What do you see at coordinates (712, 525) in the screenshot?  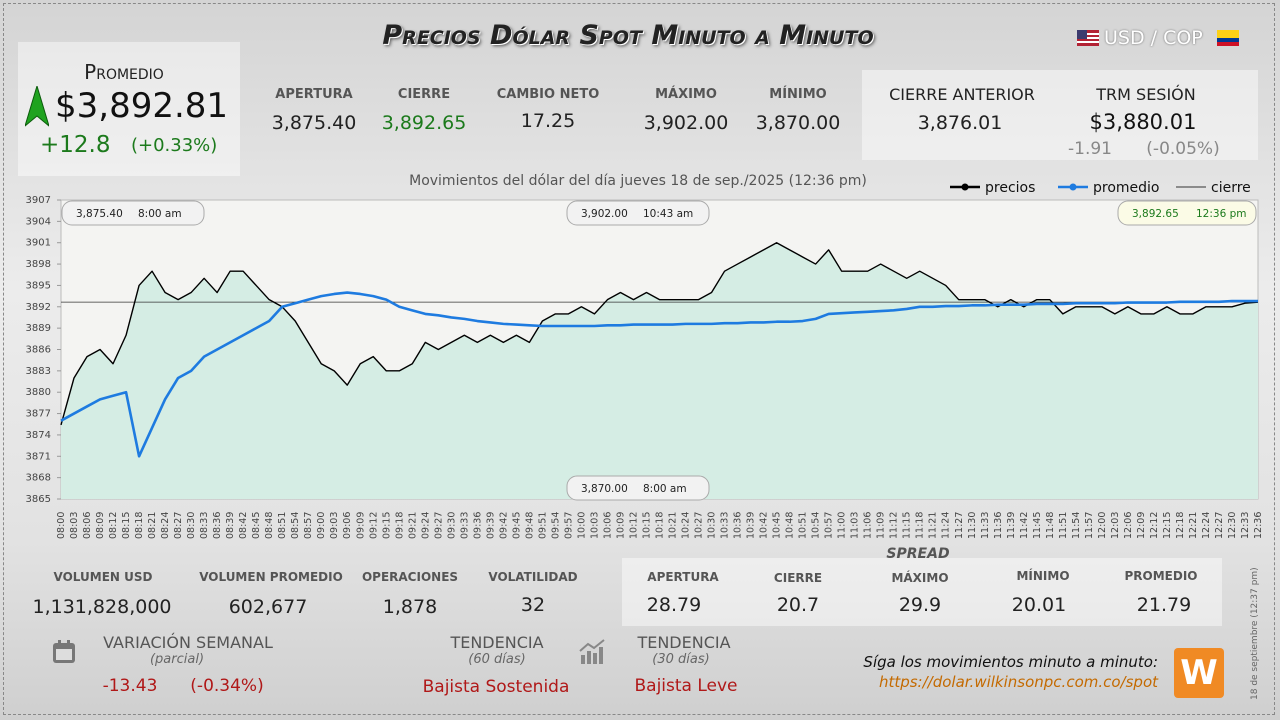 I see `x-tick-label: 10:30` at bounding box center [712, 525].